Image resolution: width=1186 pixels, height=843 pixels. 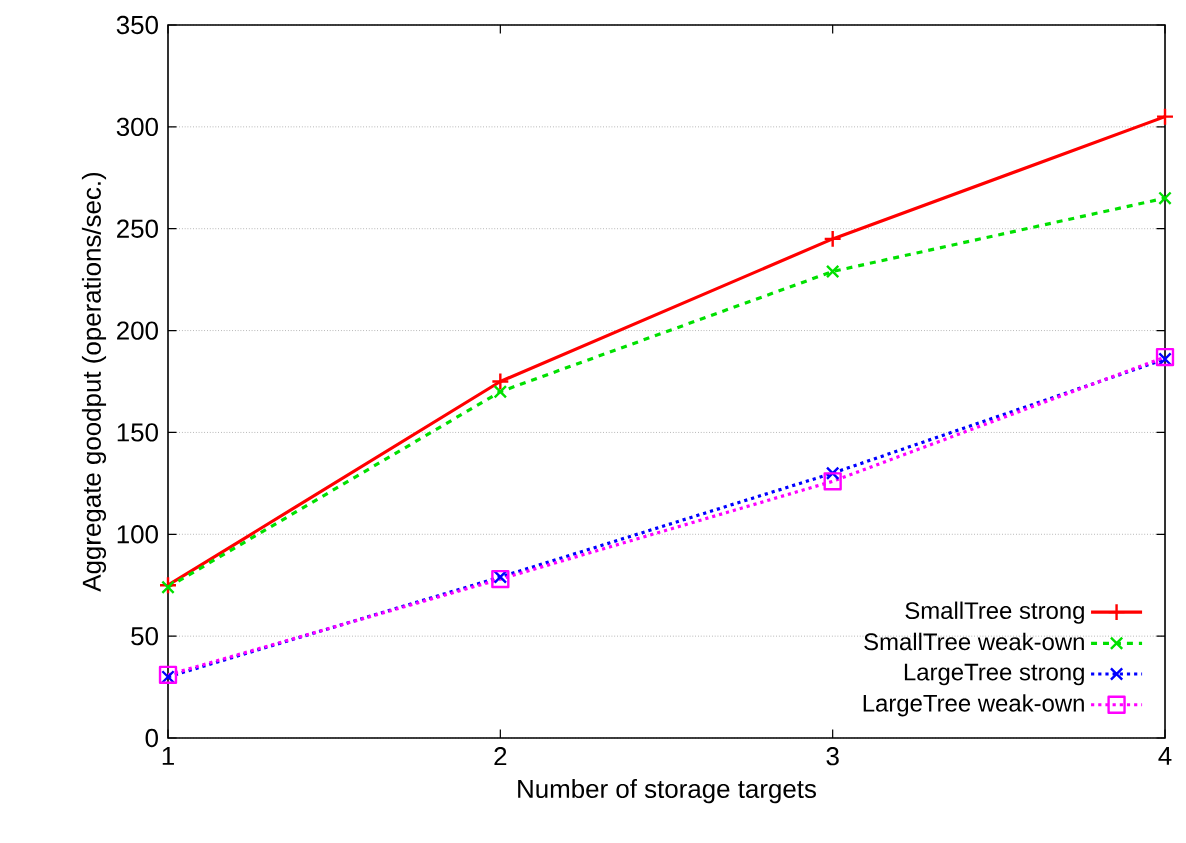 What do you see at coordinates (137, 25) in the screenshot?
I see `y-tick-label: 350` at bounding box center [137, 25].